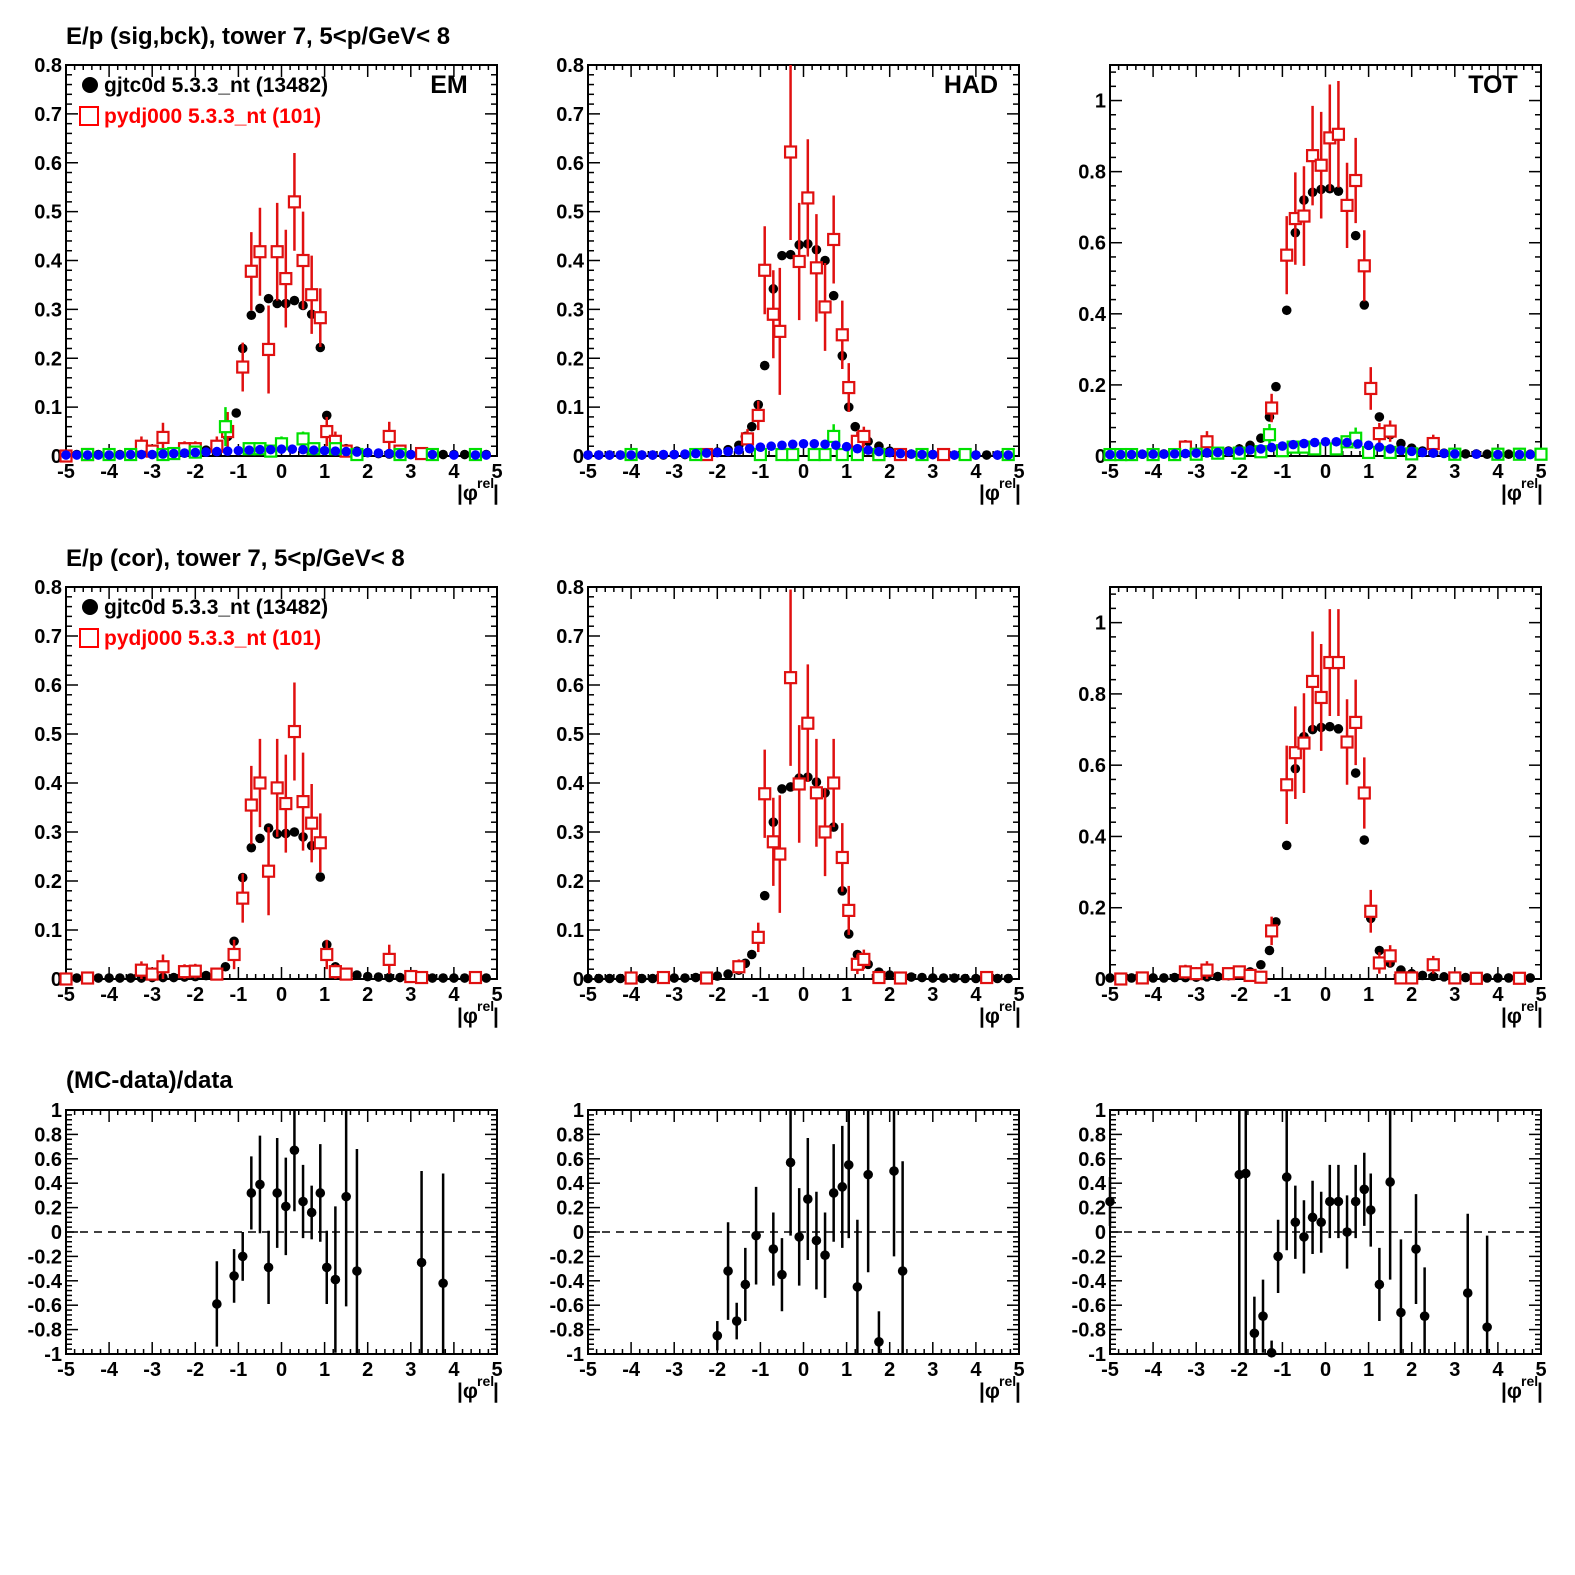  I want to click on x-tick-label: -1, so click(239, 1370).